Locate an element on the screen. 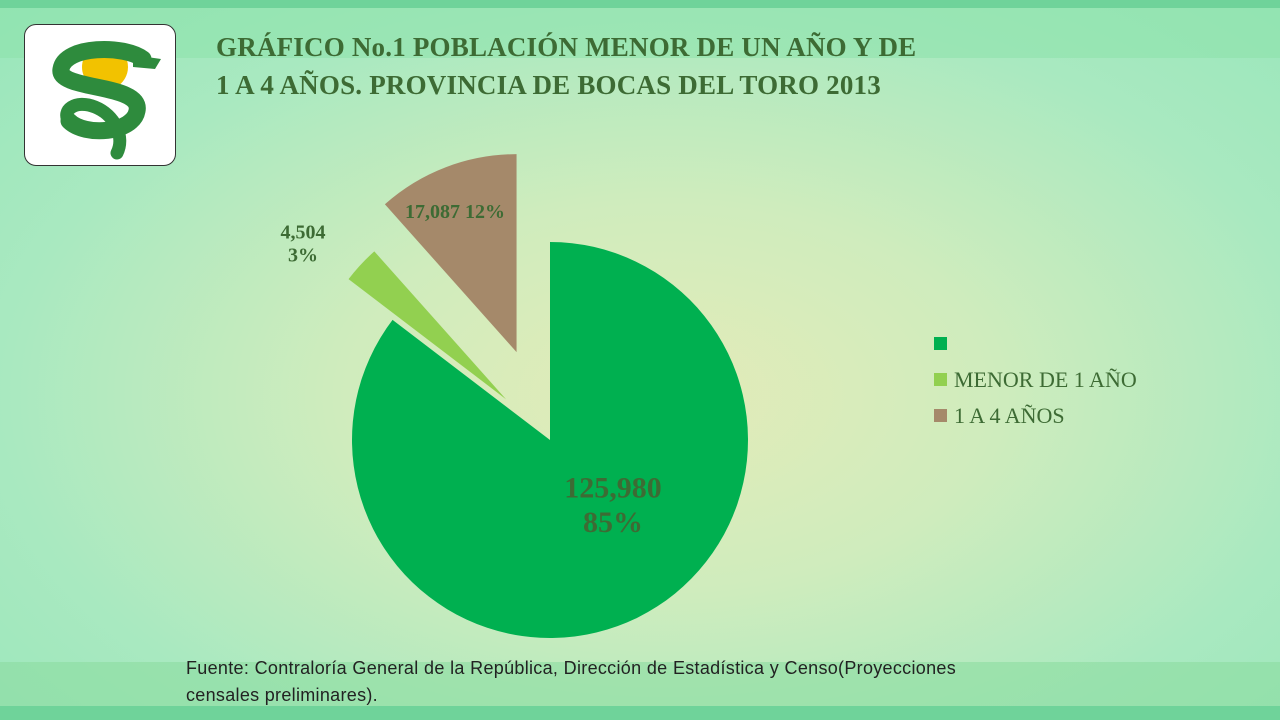  legend-item is located at coordinates (1035, 344).